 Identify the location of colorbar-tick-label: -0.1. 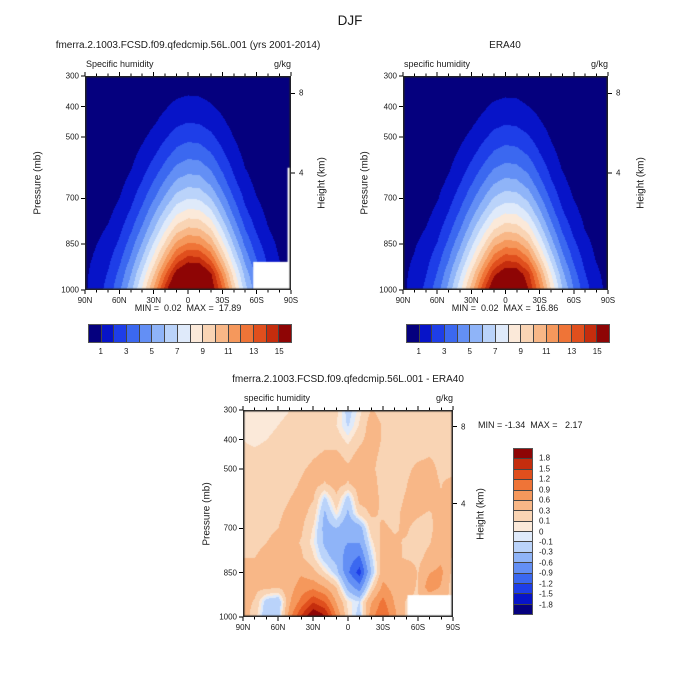
(546, 542).